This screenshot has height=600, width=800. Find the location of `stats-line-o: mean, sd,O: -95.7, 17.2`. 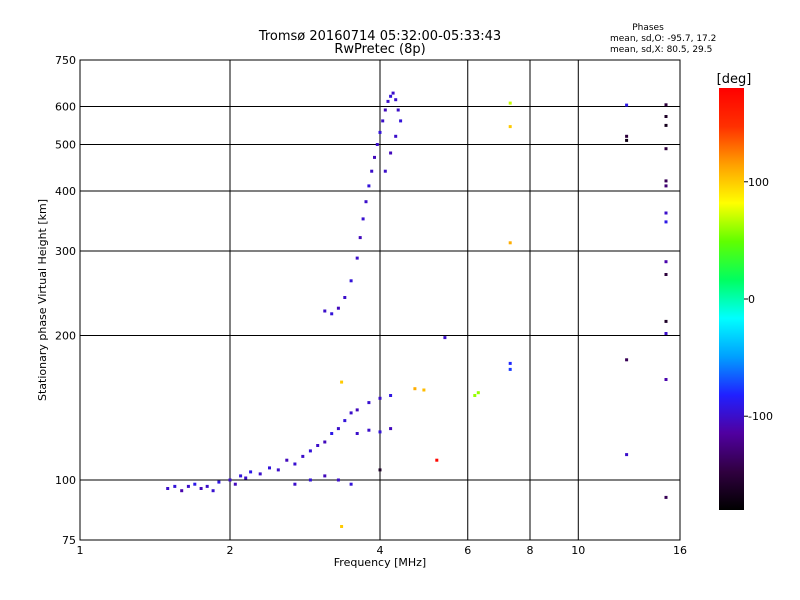

stats-line-o: mean, sd,O: -95.7, 17.2 is located at coordinates (663, 39).